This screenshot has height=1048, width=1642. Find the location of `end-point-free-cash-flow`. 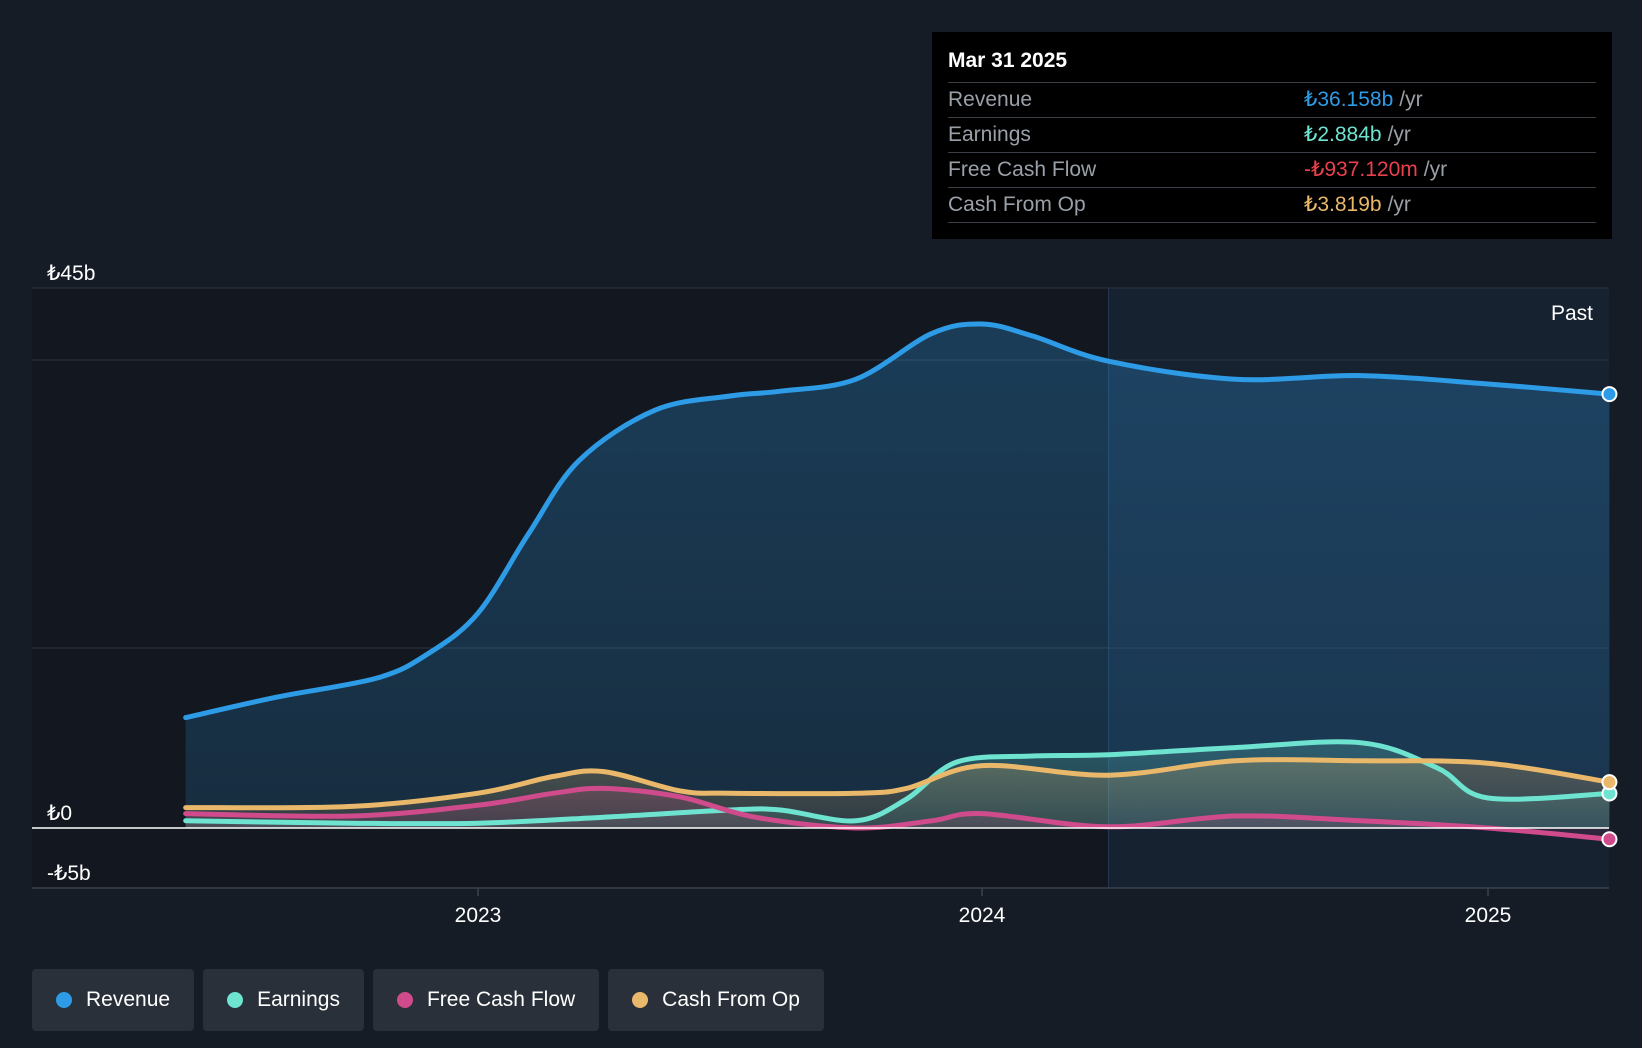

end-point-free-cash-flow is located at coordinates (1609, 839).